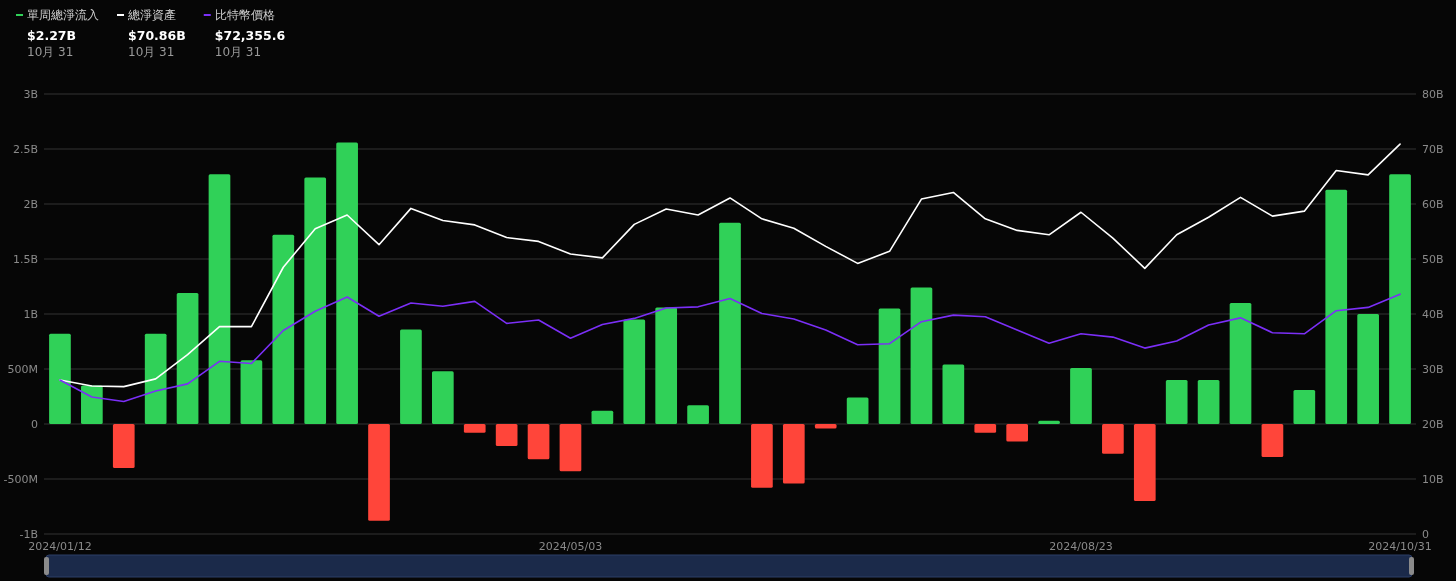  What do you see at coordinates (1433, 204) in the screenshot?
I see `y2-tick-label: 60B` at bounding box center [1433, 204].